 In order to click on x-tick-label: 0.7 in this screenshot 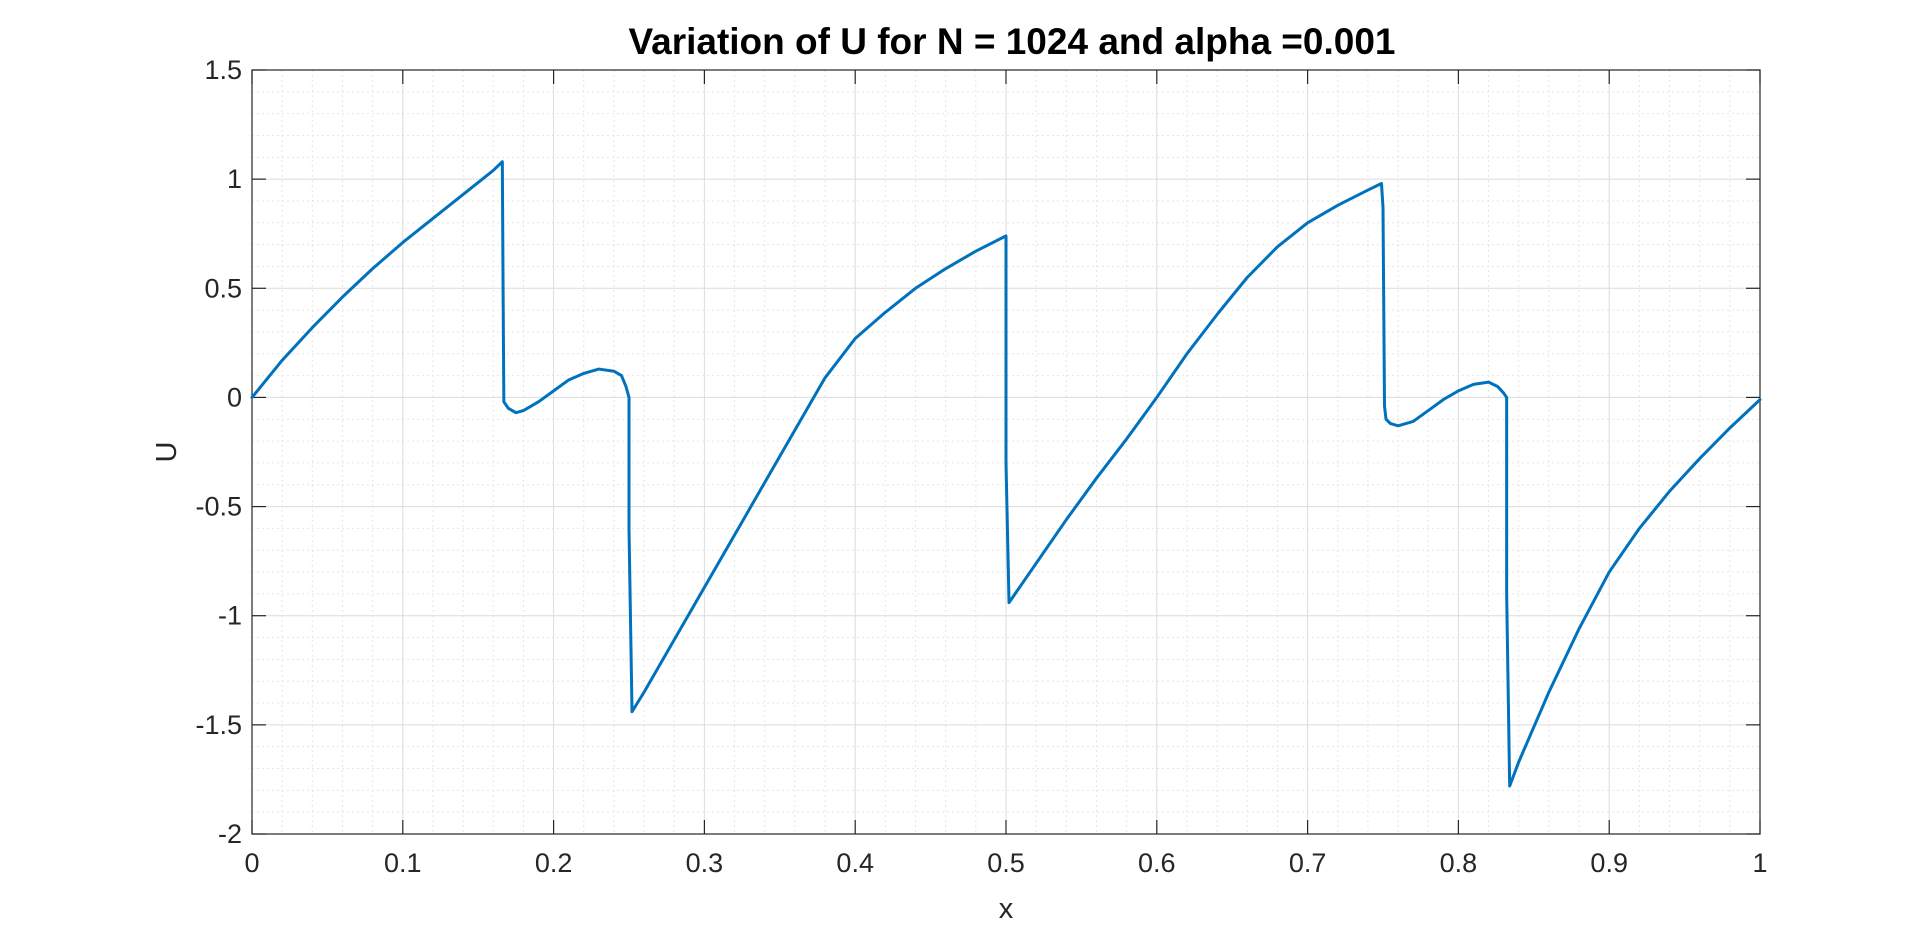, I will do `click(1308, 863)`.